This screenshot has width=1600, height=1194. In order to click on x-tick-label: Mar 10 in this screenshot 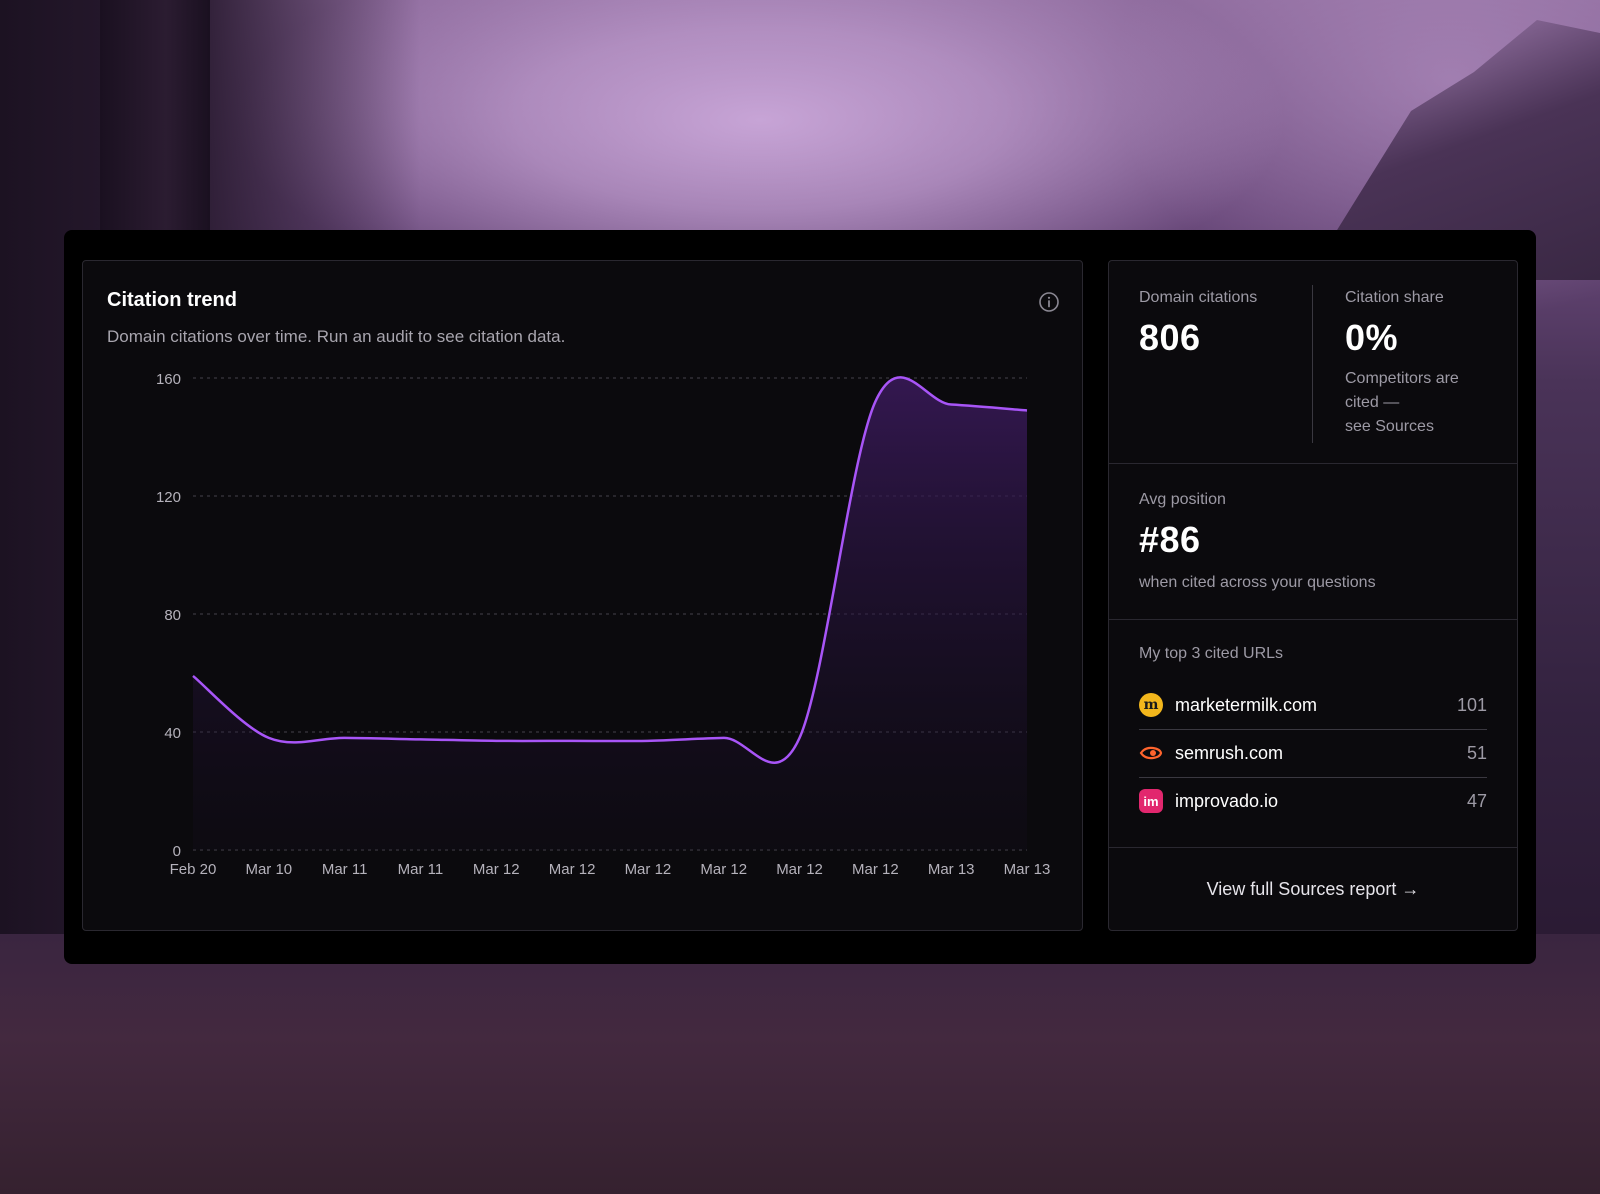, I will do `click(268, 869)`.